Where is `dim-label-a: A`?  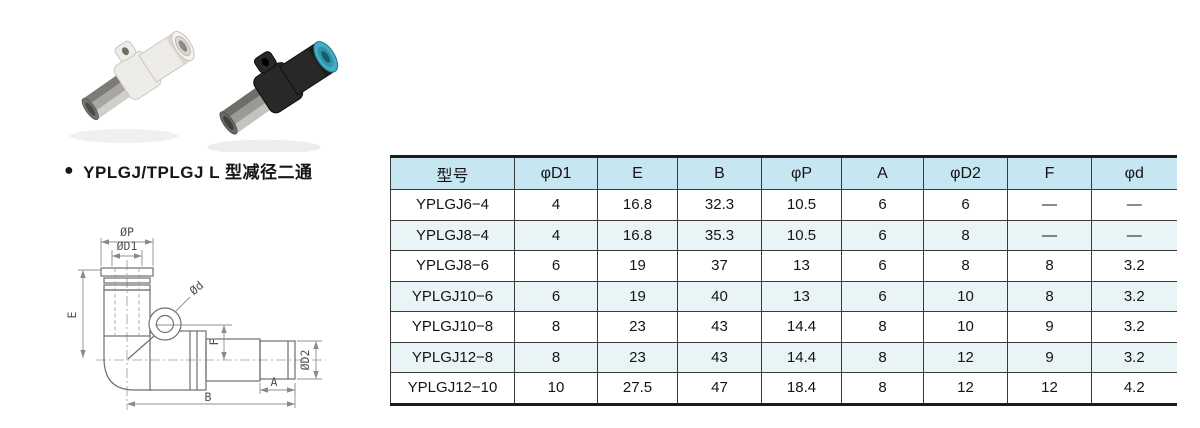 dim-label-a: A is located at coordinates (274, 382).